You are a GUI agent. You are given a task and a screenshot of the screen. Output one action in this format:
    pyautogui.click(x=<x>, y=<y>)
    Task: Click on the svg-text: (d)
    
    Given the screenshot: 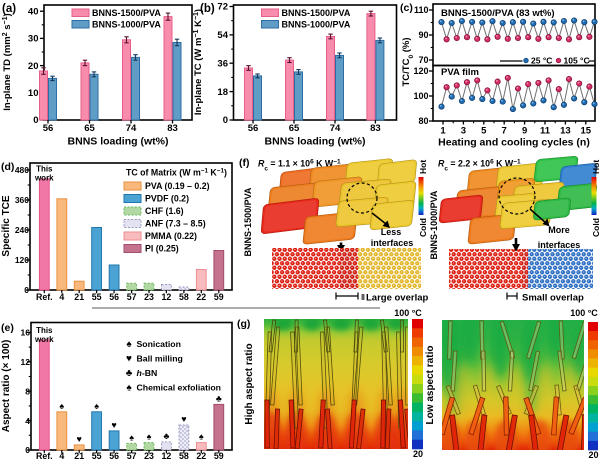 What is the action you would take?
    pyautogui.click(x=7, y=167)
    